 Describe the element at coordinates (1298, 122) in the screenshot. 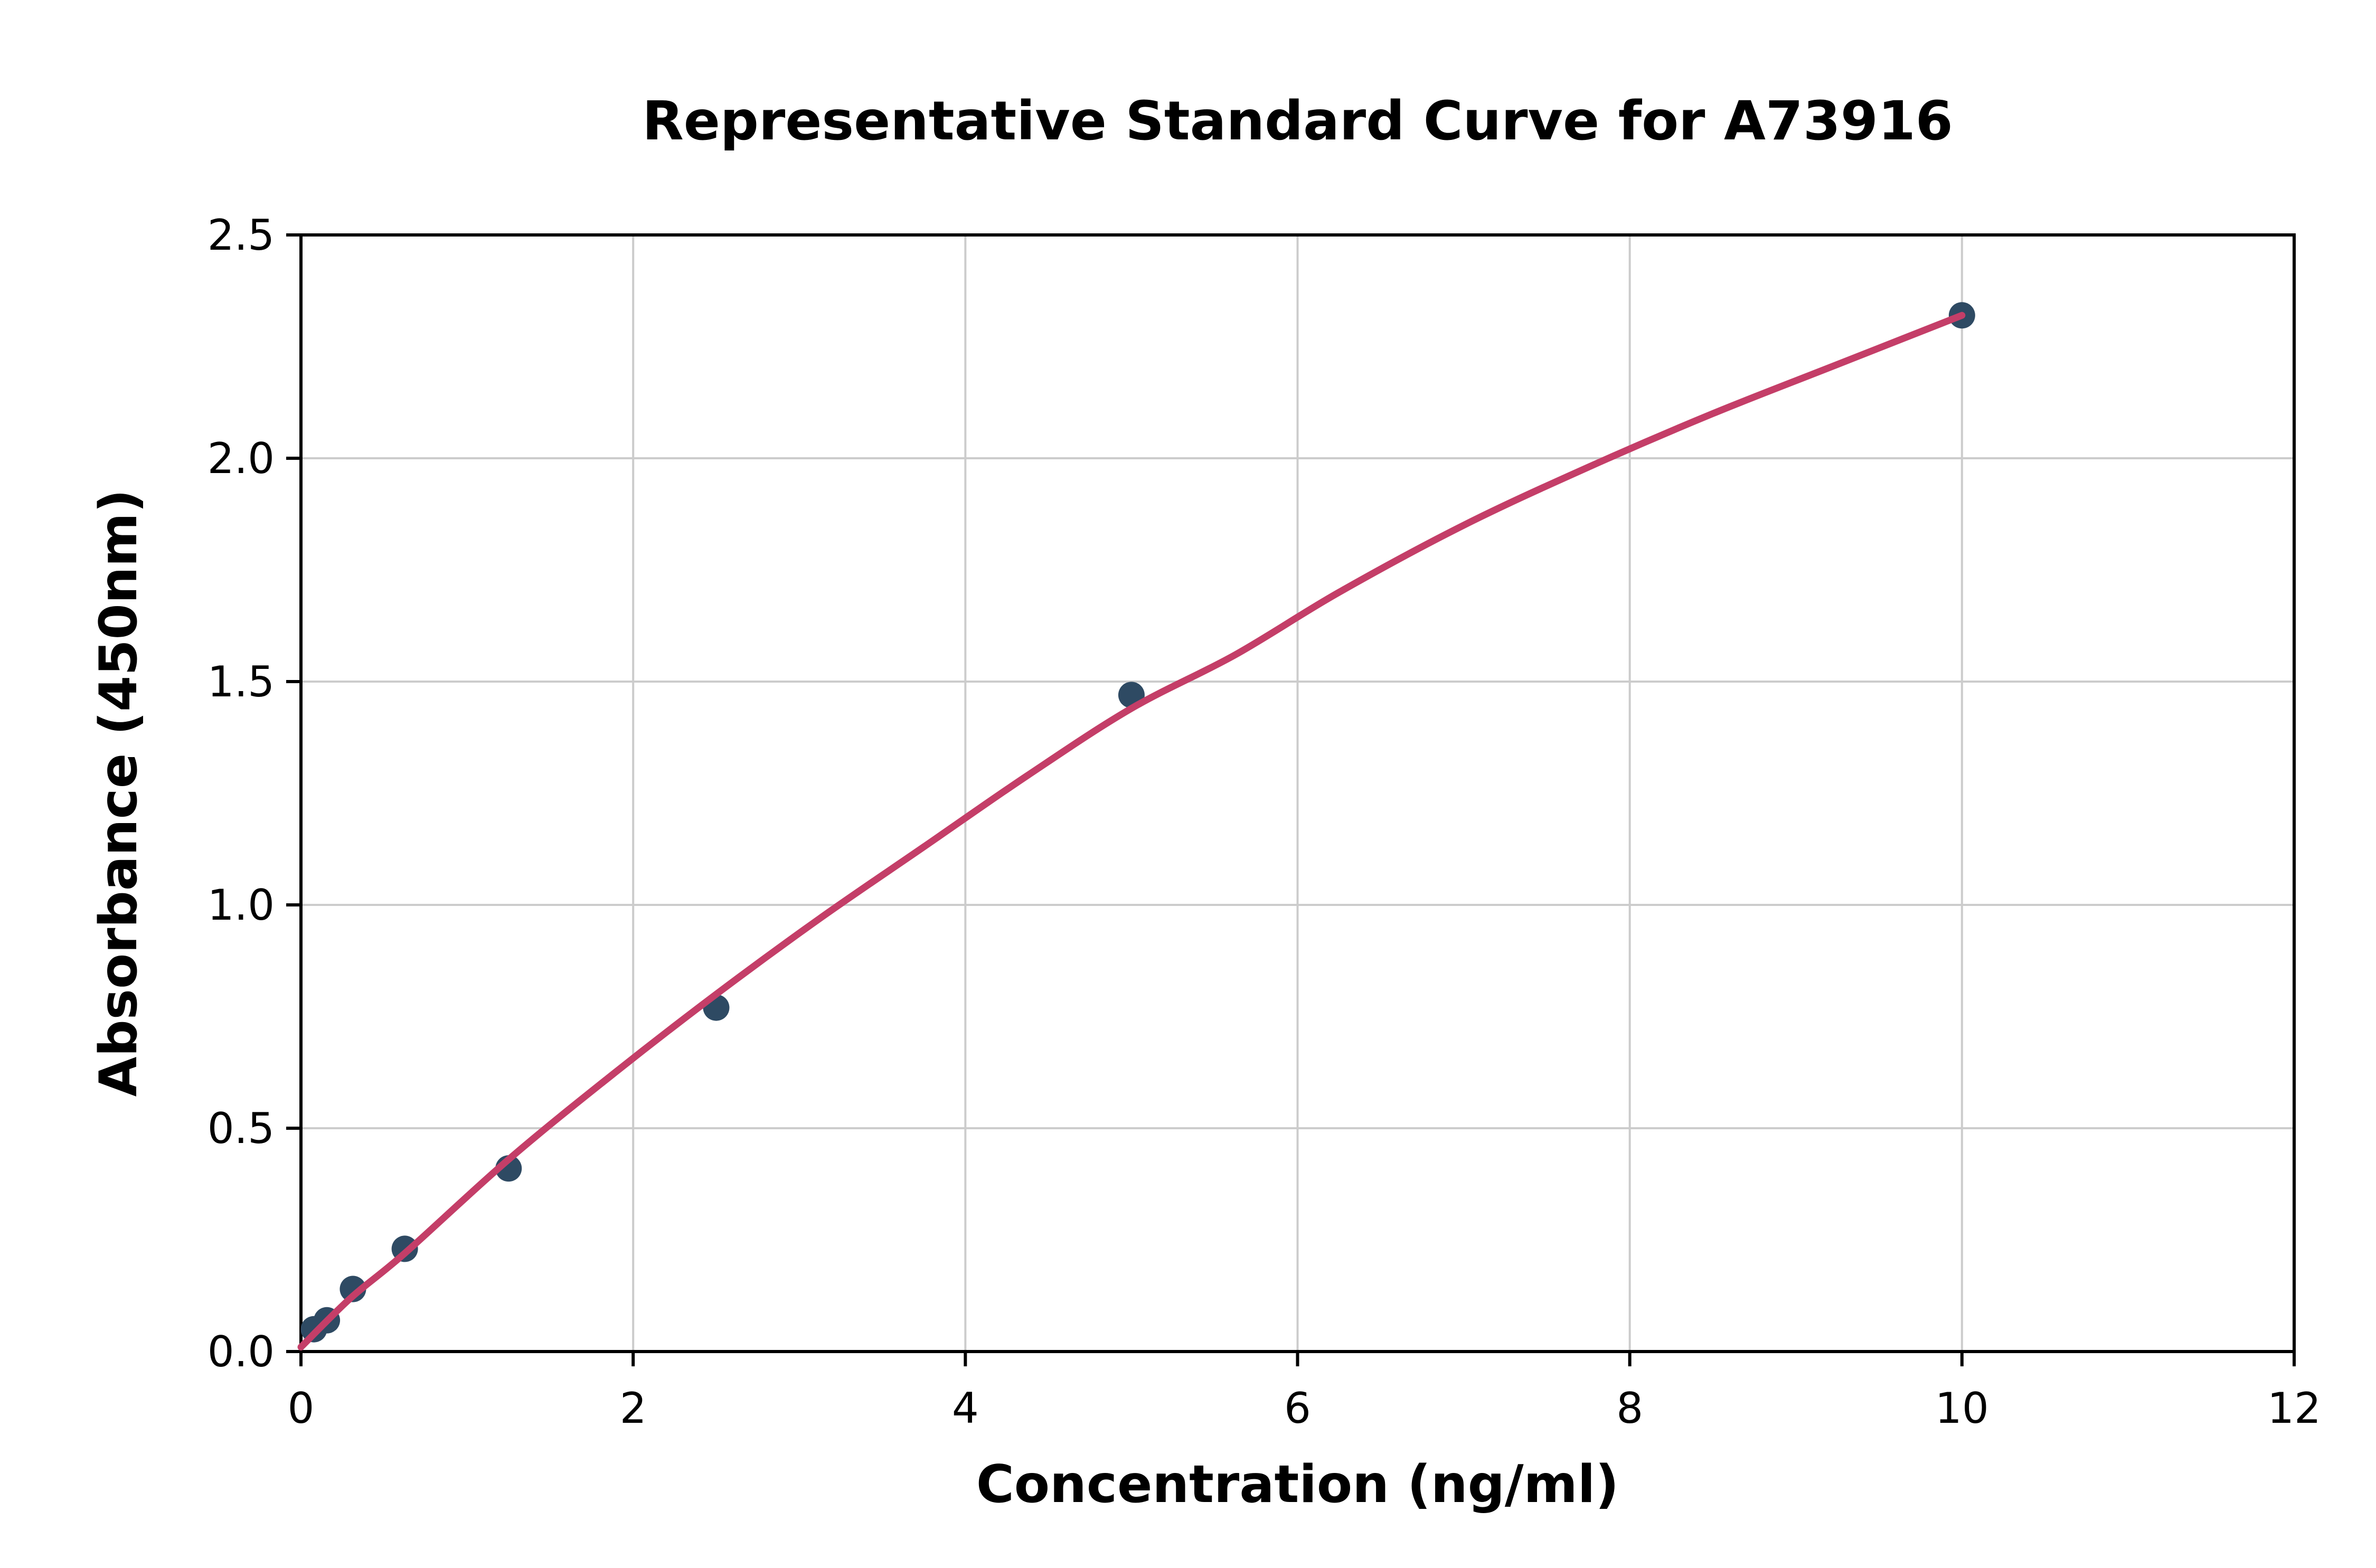

I see `chart-title: Representative Standard Curve for A73916` at that location.